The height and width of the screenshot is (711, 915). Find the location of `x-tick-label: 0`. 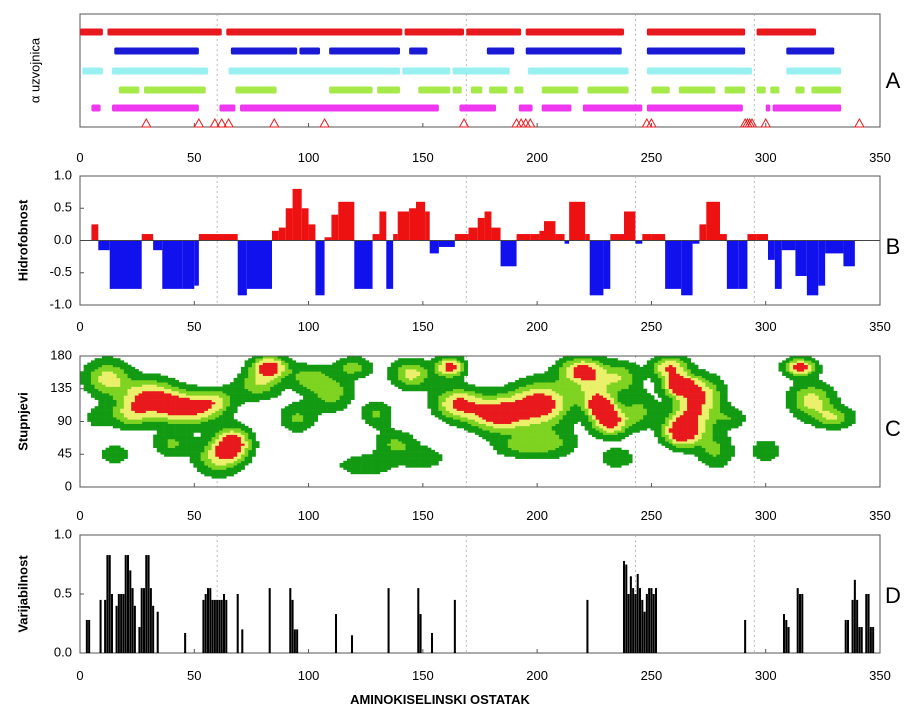

x-tick-label: 0 is located at coordinates (79, 326).